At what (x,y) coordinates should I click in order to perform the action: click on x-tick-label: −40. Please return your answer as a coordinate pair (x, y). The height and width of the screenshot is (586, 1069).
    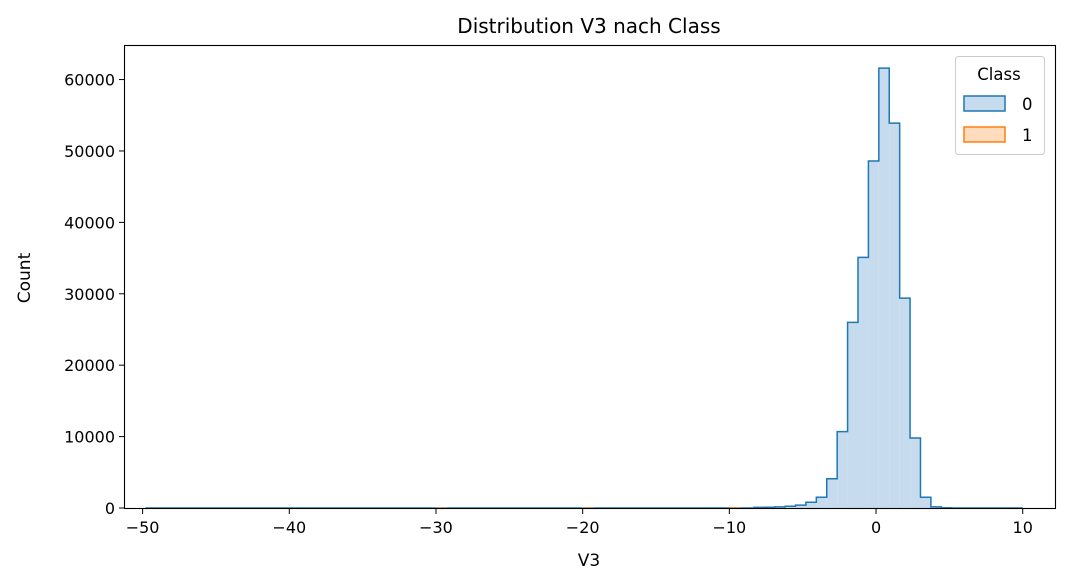
    Looking at the image, I should click on (289, 527).